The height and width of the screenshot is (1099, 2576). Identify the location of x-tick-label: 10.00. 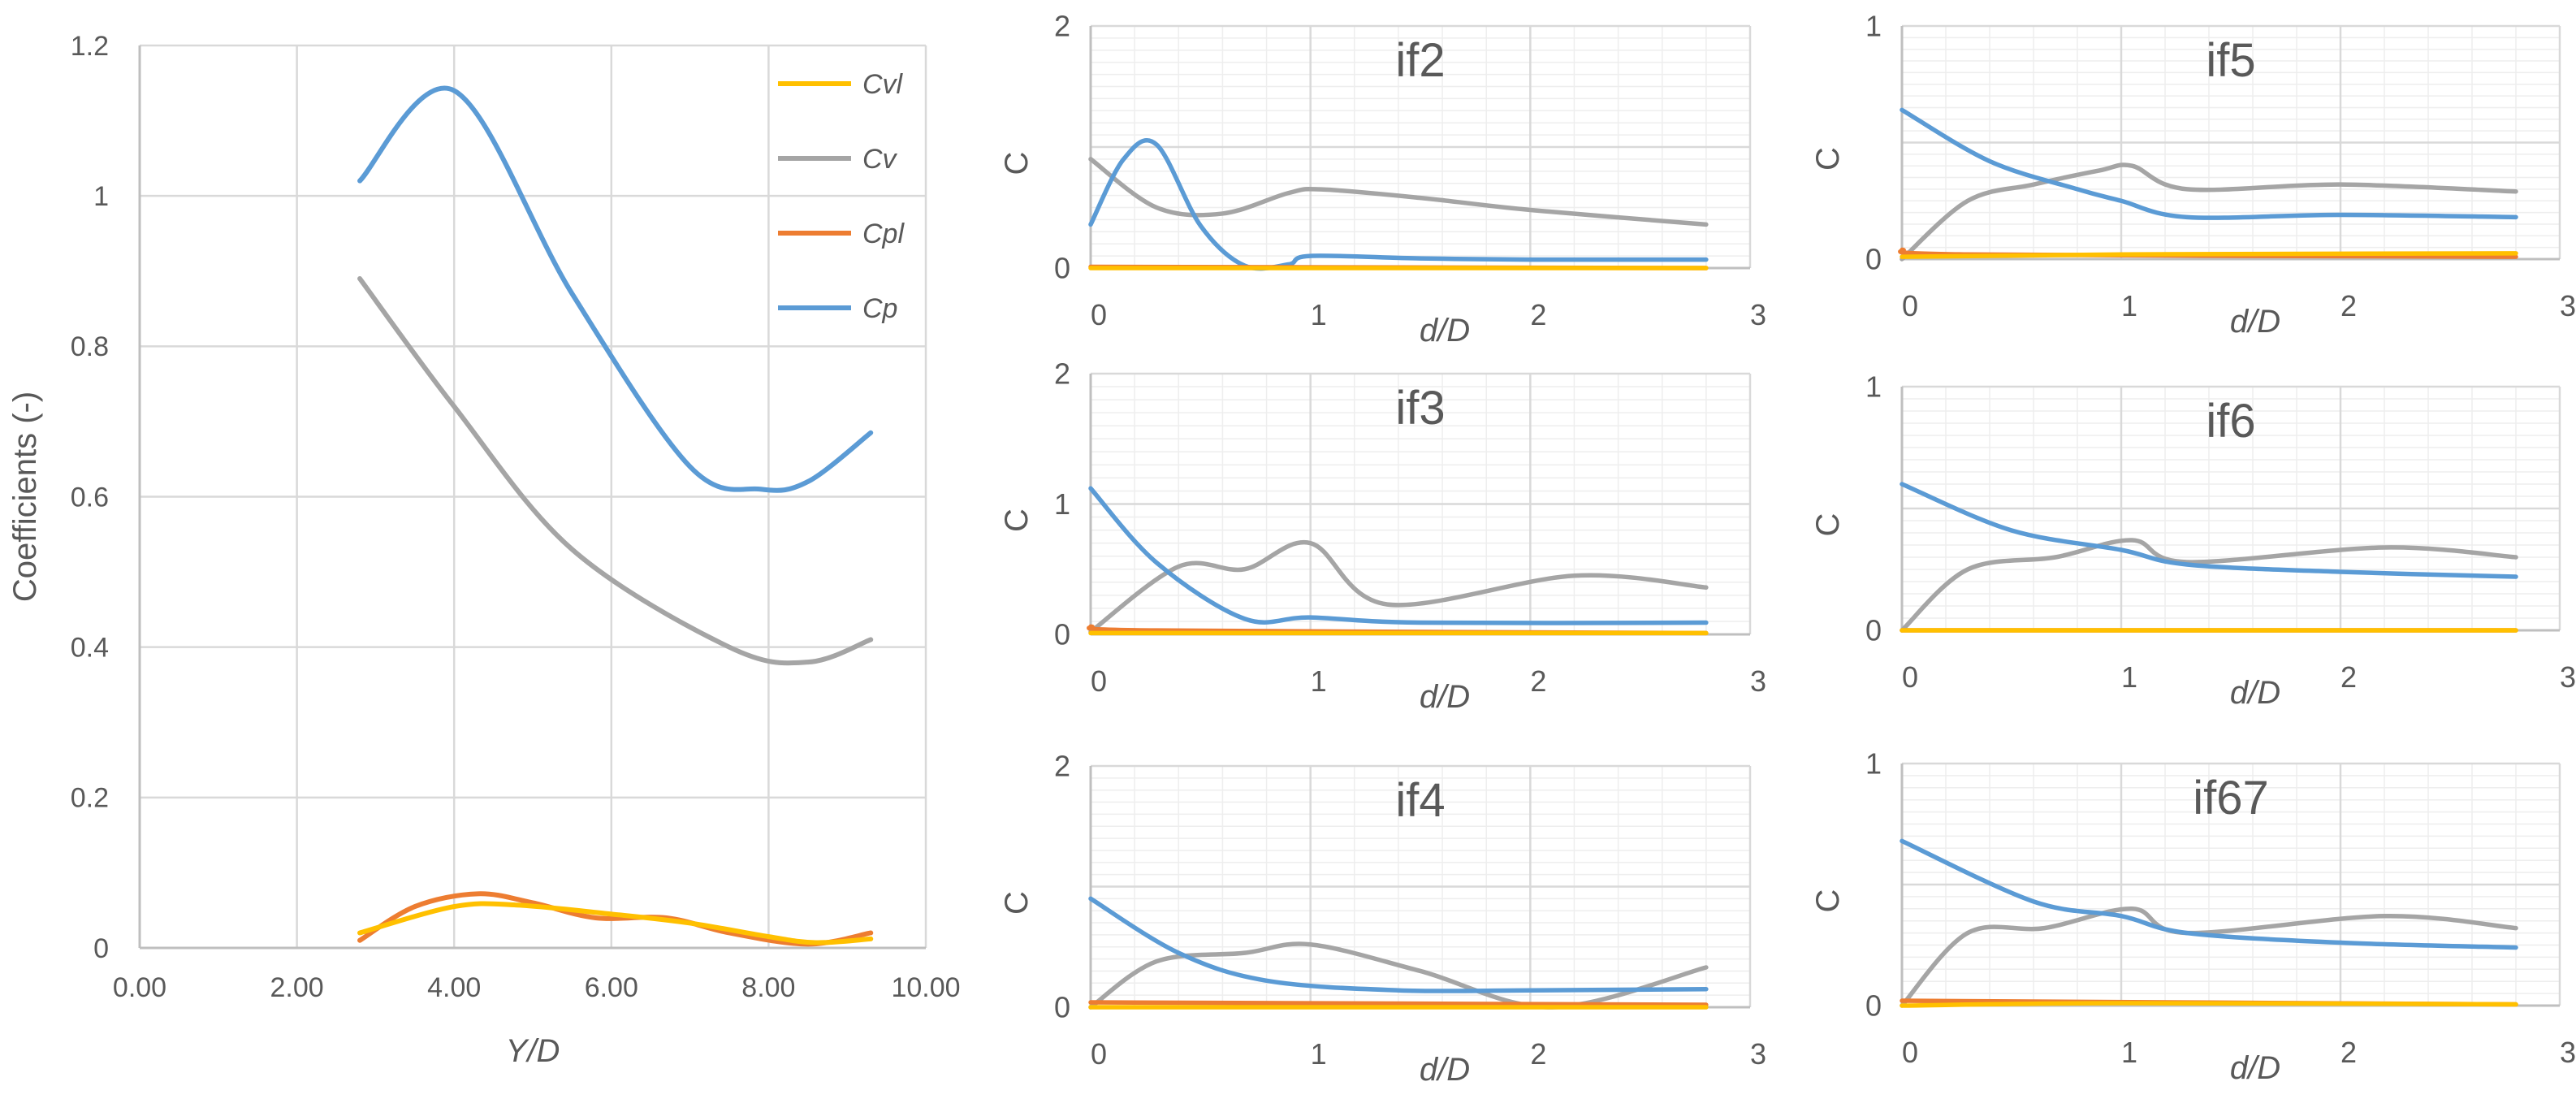
(926, 987).